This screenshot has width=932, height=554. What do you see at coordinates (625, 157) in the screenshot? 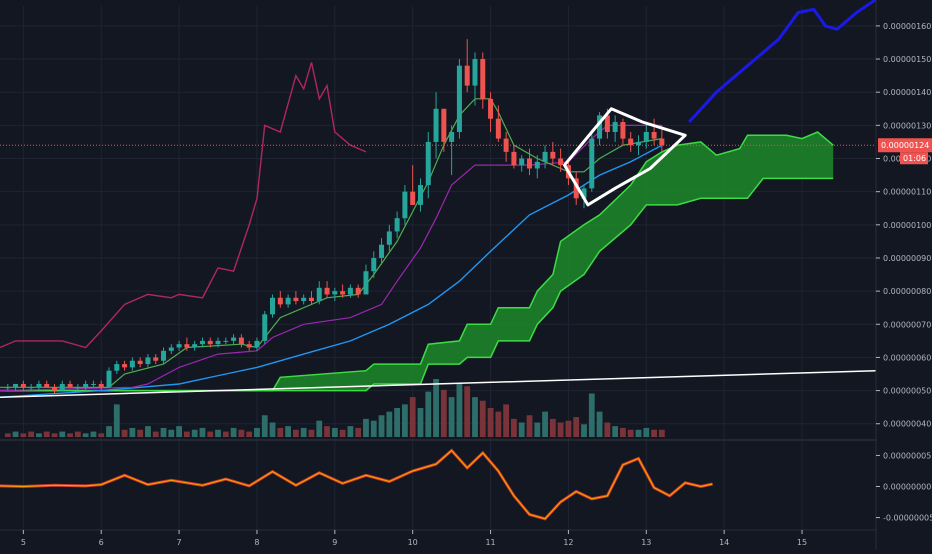
I see `diamond-drawing` at bounding box center [625, 157].